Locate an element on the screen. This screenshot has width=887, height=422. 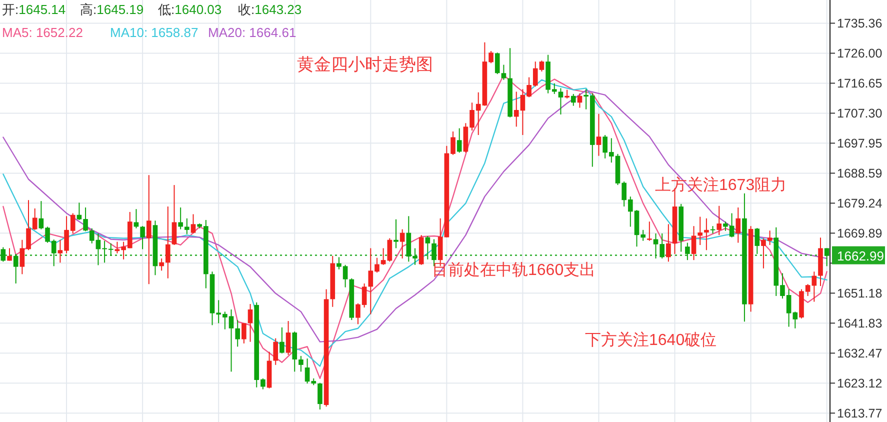
annotation: 下方关注1640破位 is located at coordinates (651, 340).